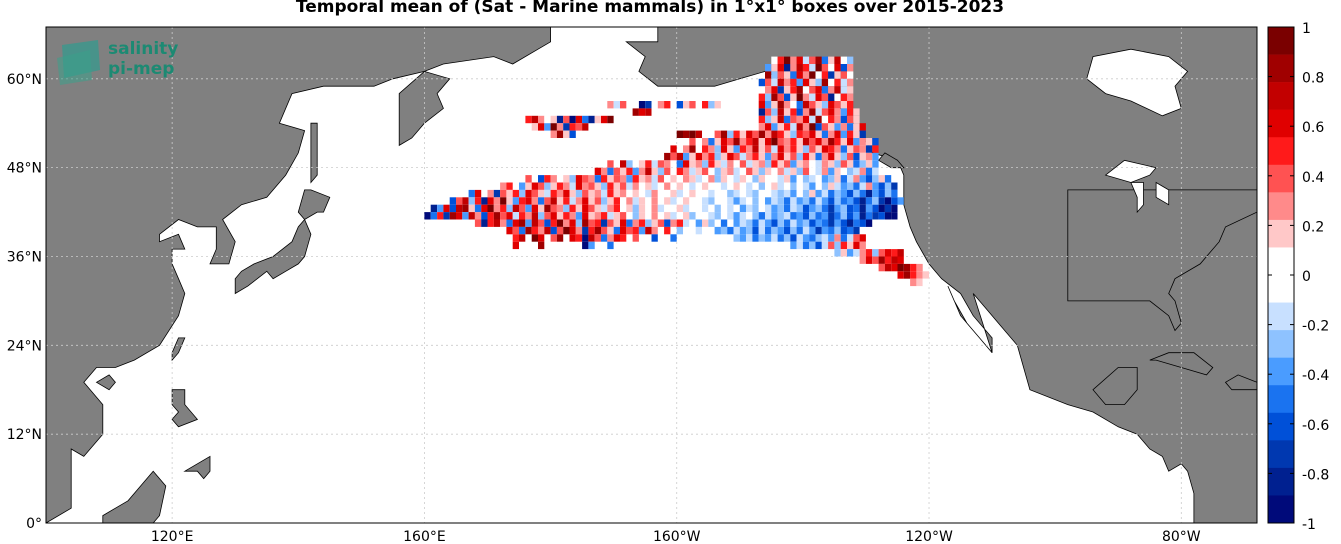  What do you see at coordinates (1315, 327) in the screenshot?
I see `colorbar-tick-label: -0.2` at bounding box center [1315, 327].